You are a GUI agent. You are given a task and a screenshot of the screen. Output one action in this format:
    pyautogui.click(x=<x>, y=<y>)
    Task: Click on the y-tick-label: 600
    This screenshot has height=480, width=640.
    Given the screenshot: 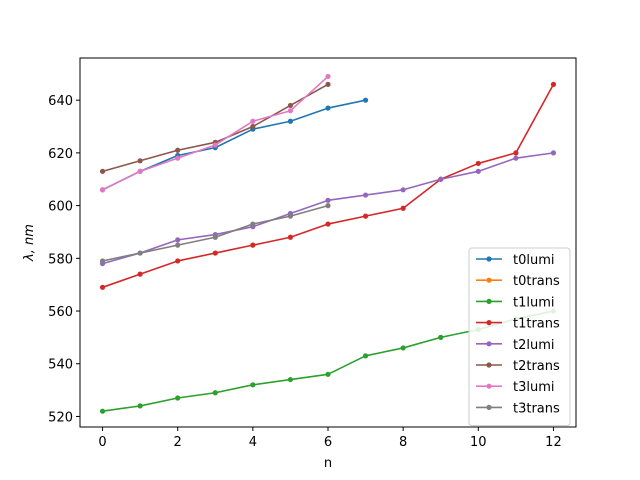 What is the action you would take?
    pyautogui.click(x=60, y=207)
    